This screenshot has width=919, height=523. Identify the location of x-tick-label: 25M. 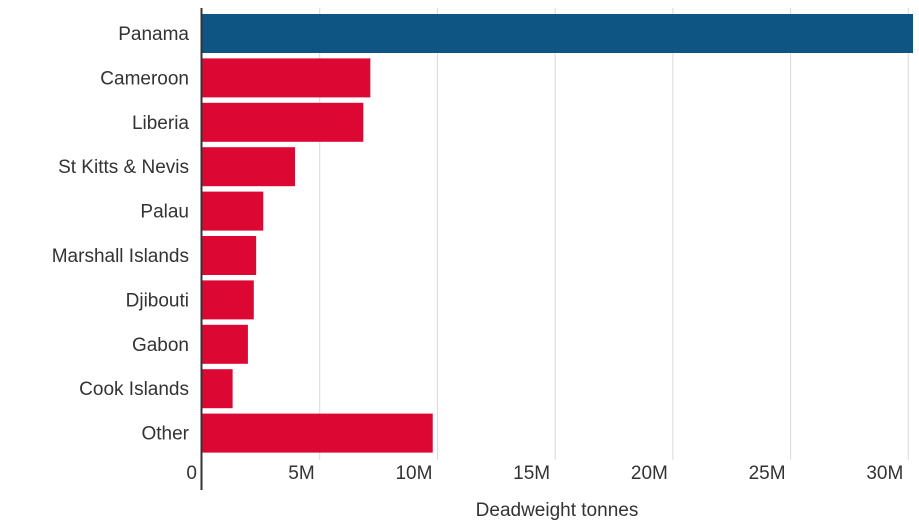
(767, 473).